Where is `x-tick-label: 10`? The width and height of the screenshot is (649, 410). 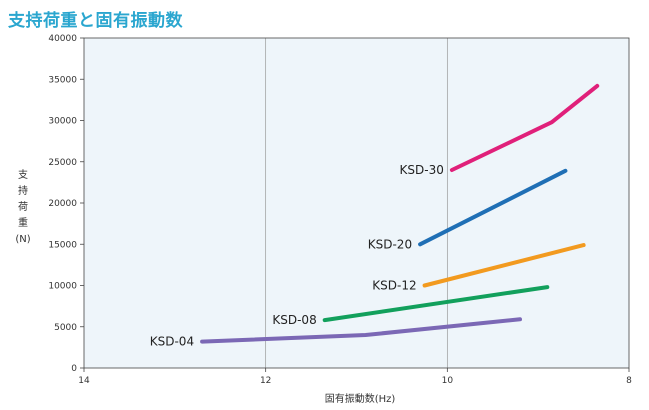
x-tick-label: 10 is located at coordinates (448, 381).